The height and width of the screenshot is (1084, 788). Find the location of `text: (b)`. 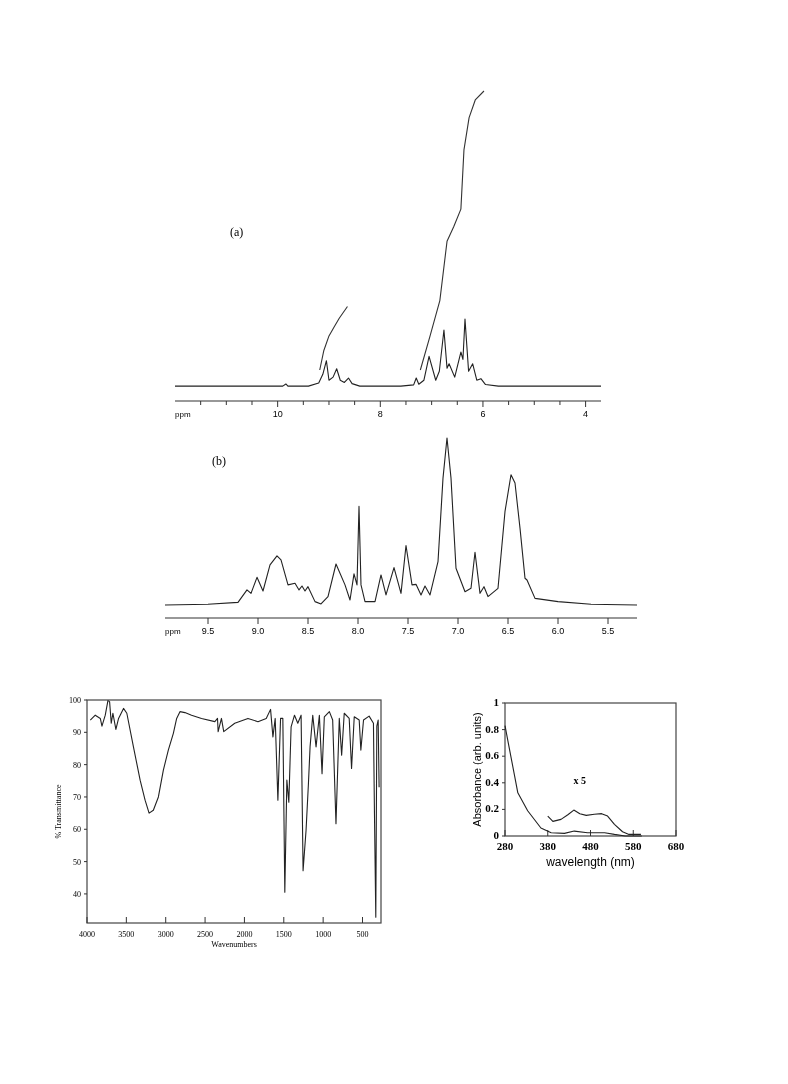

text: (b) is located at coordinates (219, 461).